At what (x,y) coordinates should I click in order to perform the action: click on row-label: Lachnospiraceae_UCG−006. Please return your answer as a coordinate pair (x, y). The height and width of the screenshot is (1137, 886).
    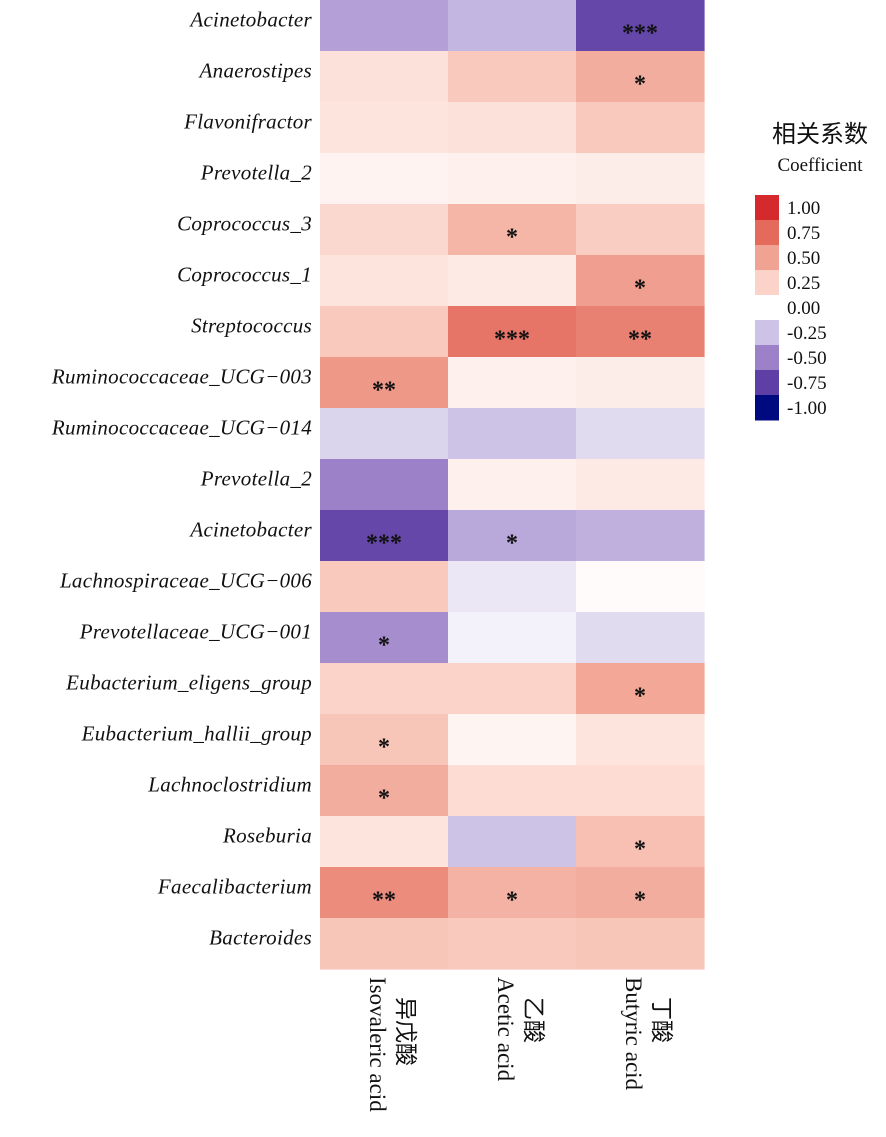
    Looking at the image, I should click on (185, 581).